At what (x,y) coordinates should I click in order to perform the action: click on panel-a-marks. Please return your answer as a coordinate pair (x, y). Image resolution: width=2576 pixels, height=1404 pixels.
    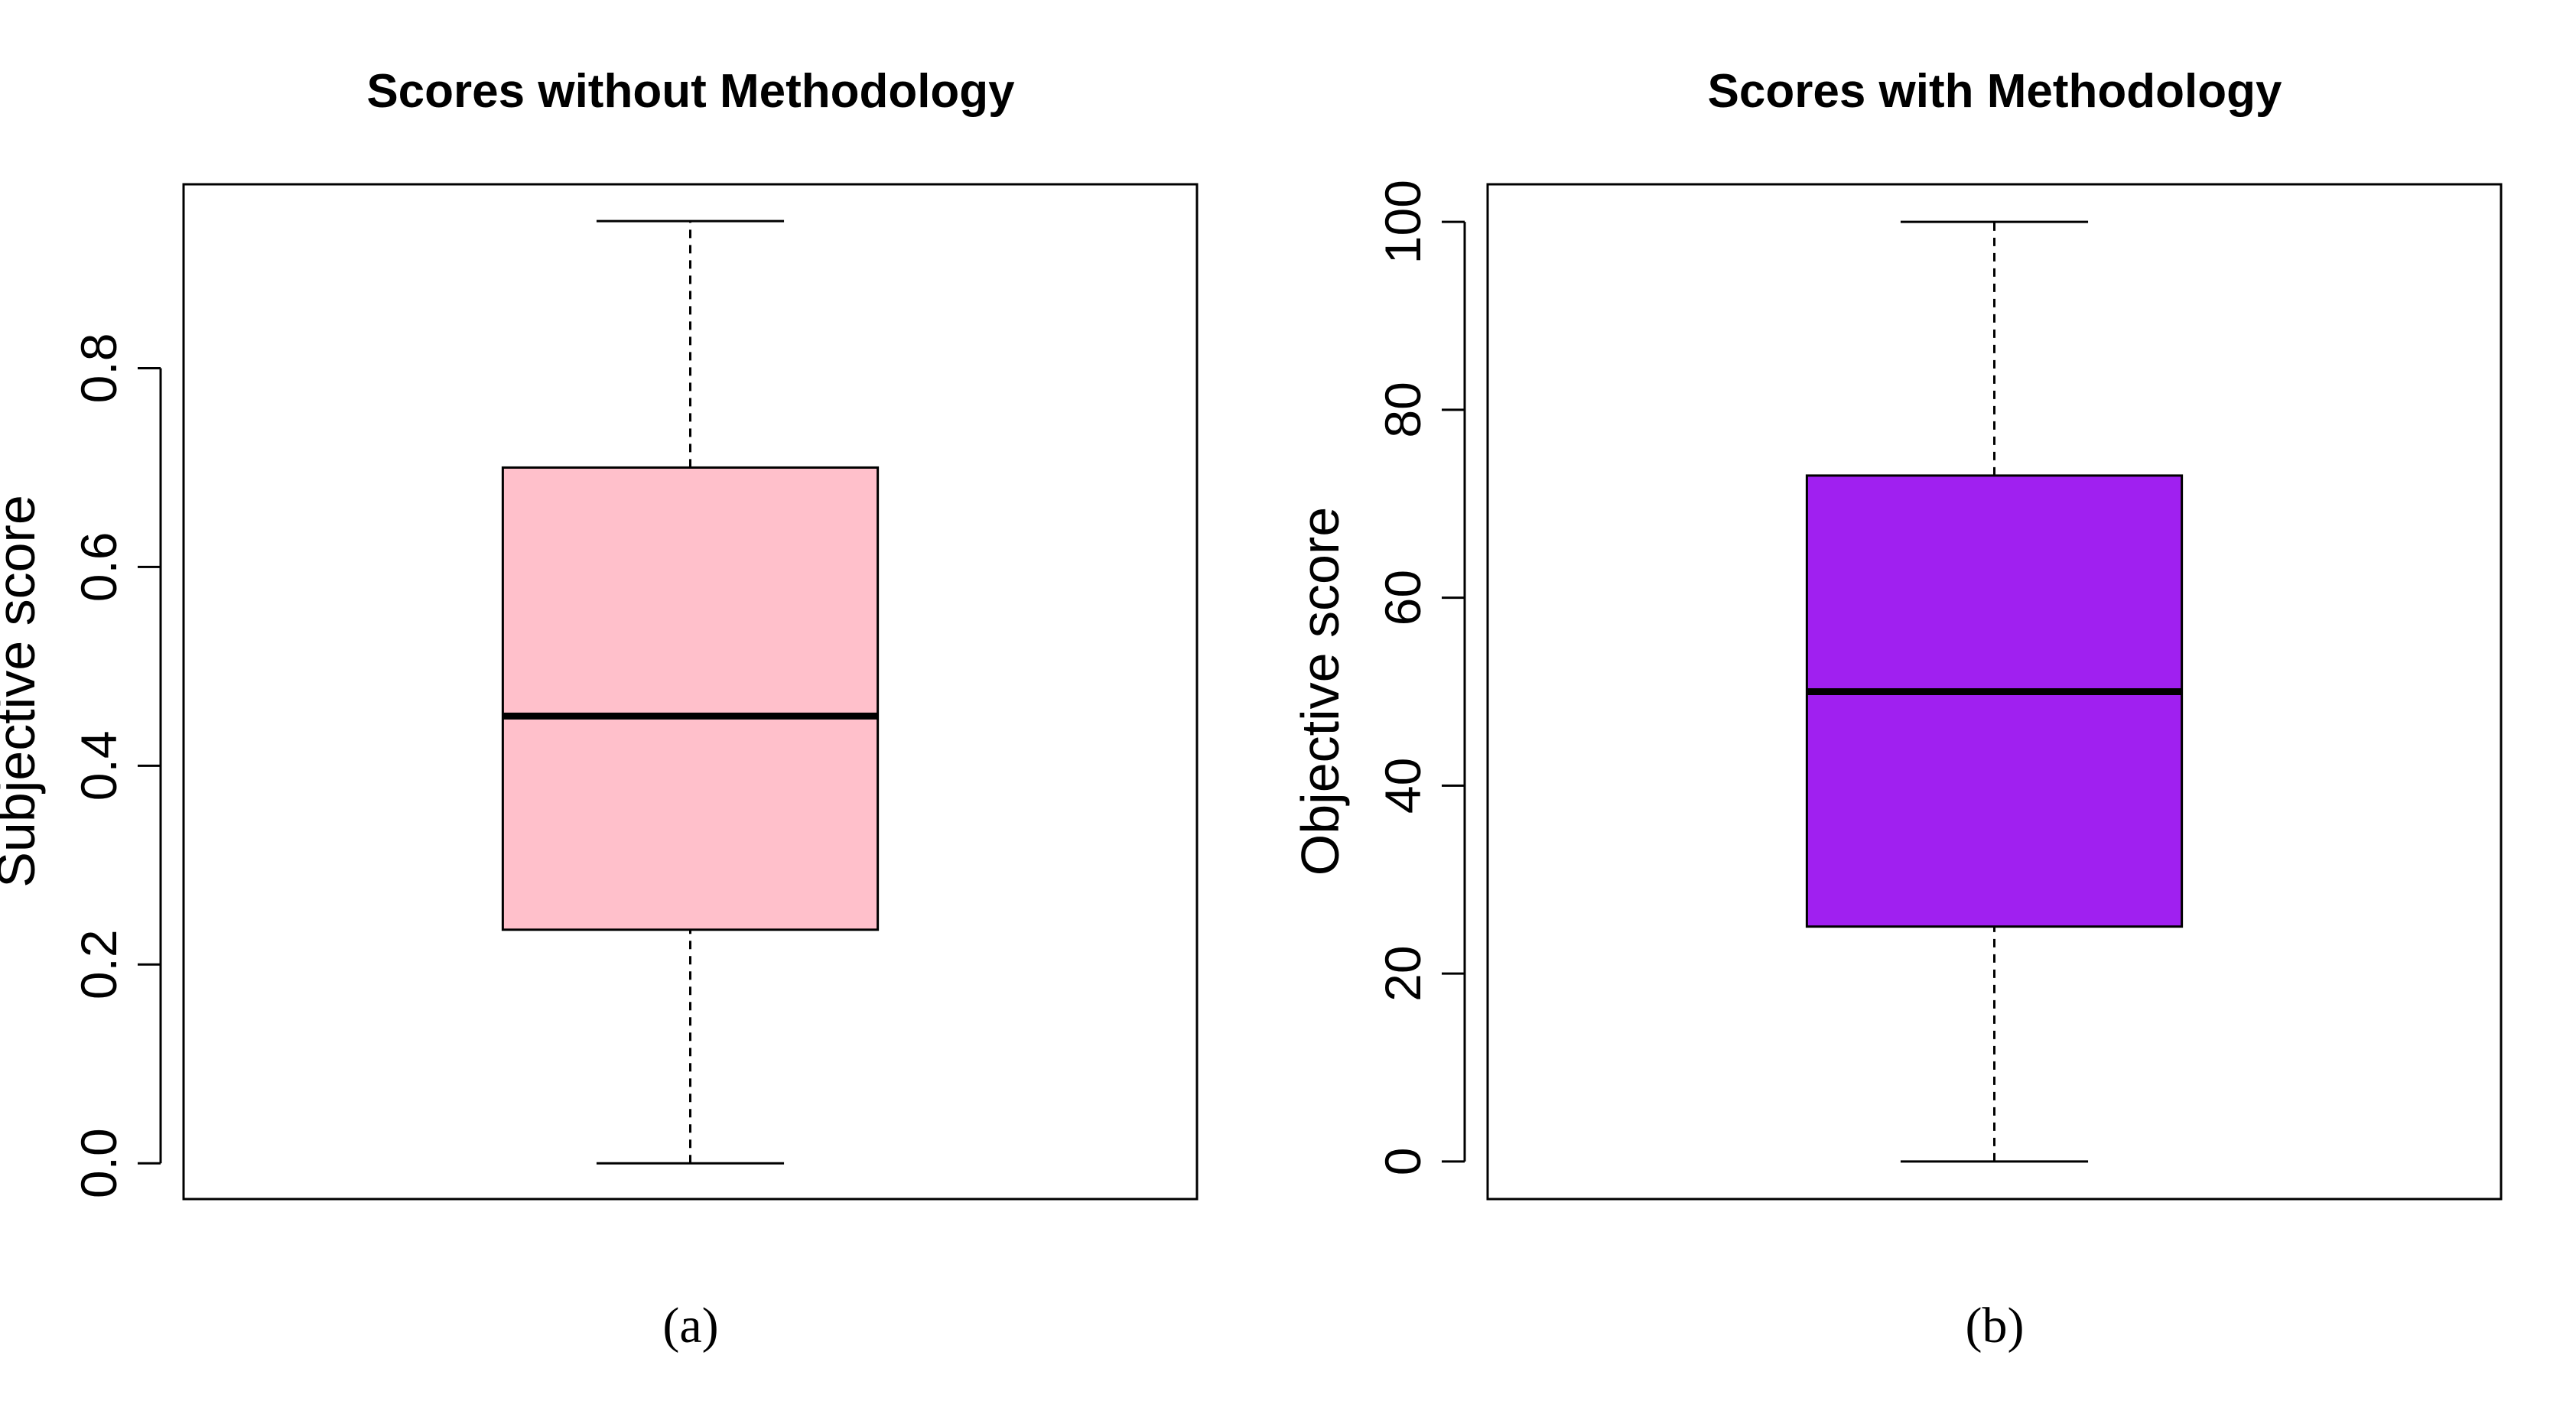
    Looking at the image, I should click on (690, 692).